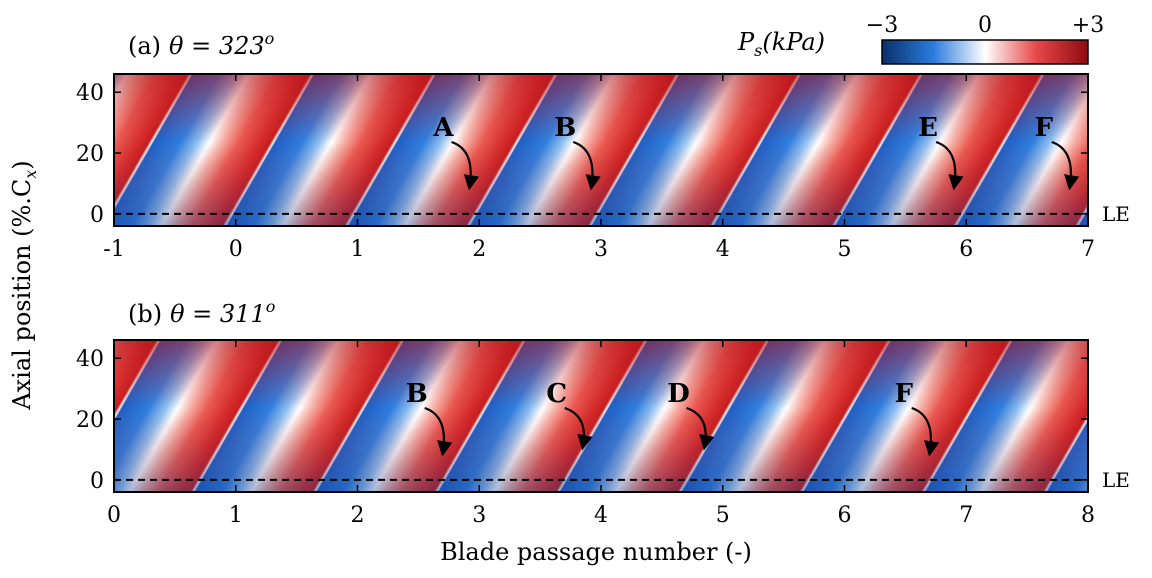 This screenshot has width=1152, height=578. I want to click on colorbar: Ps(kPa) −3 0 +3, so click(920, 39).